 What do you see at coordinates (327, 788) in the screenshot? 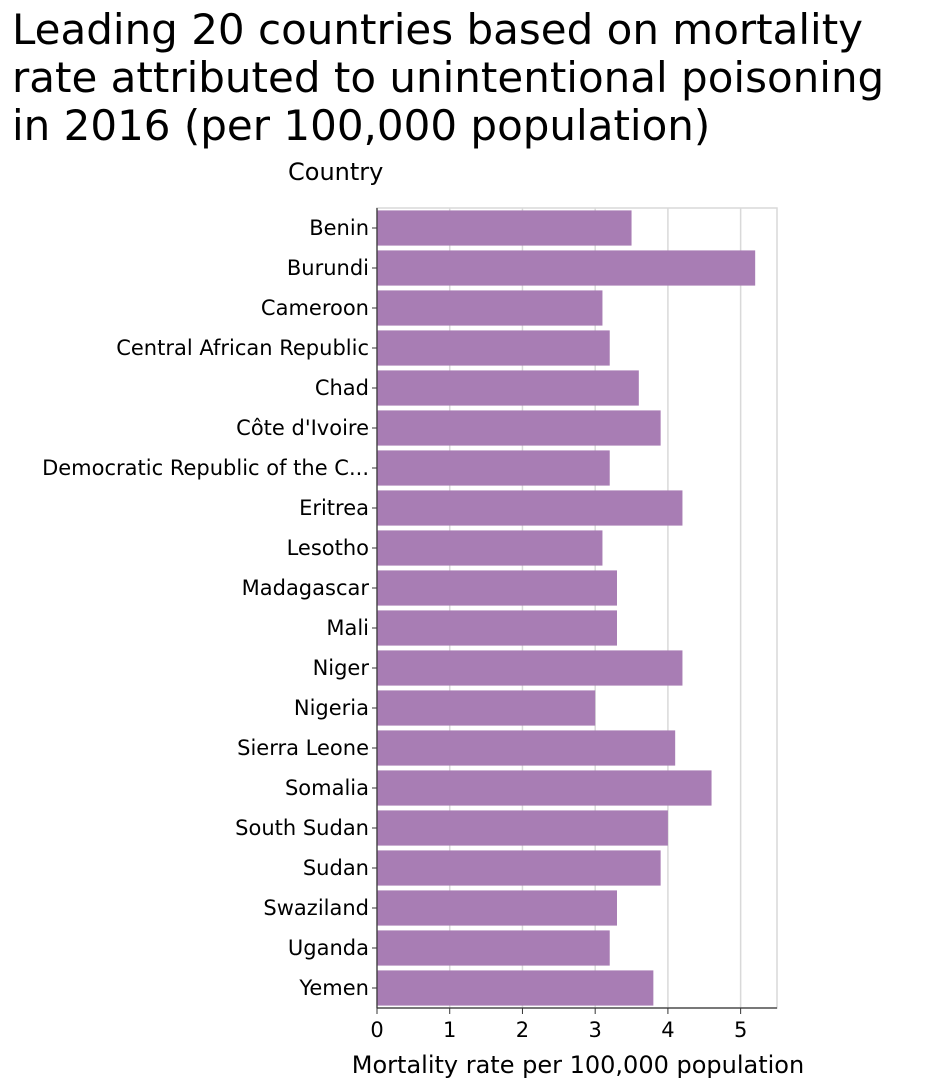
I see `y-tick-label: Somalia` at bounding box center [327, 788].